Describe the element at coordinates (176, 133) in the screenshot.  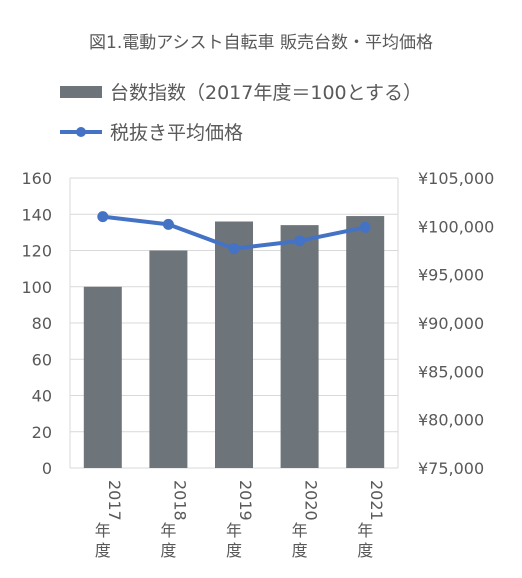
I see `legend-label-line: 税抜き平均価格` at that location.